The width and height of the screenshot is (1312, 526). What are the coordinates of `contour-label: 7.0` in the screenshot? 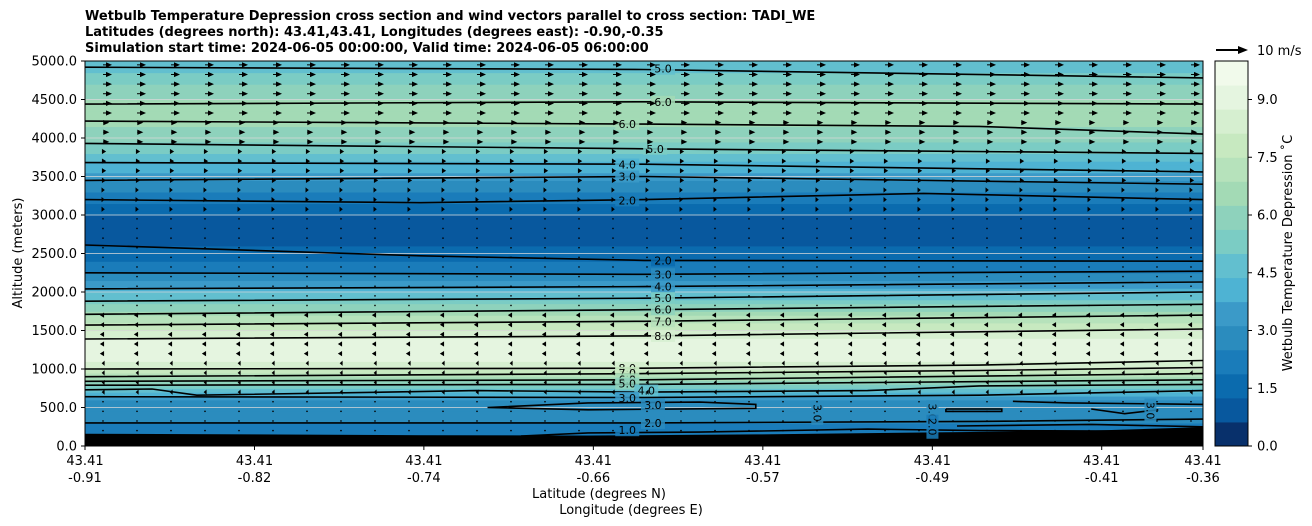 It's located at (663, 321).